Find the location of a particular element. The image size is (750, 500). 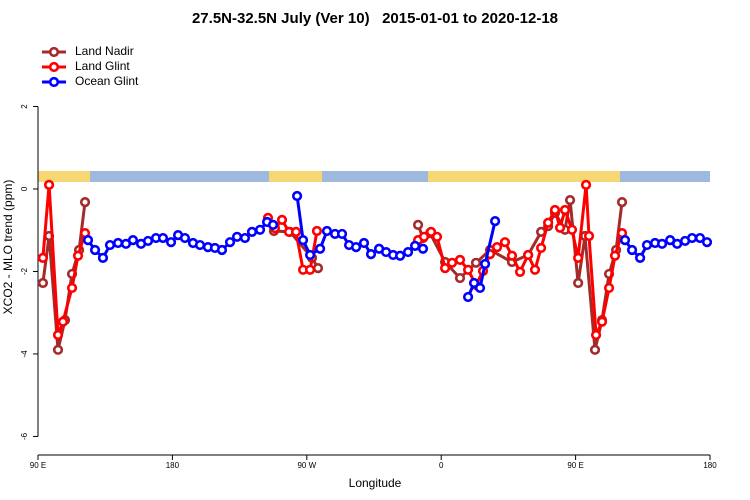

y-axis-label: XCO2 - MLO trend (ppm) is located at coordinates (8, 247).